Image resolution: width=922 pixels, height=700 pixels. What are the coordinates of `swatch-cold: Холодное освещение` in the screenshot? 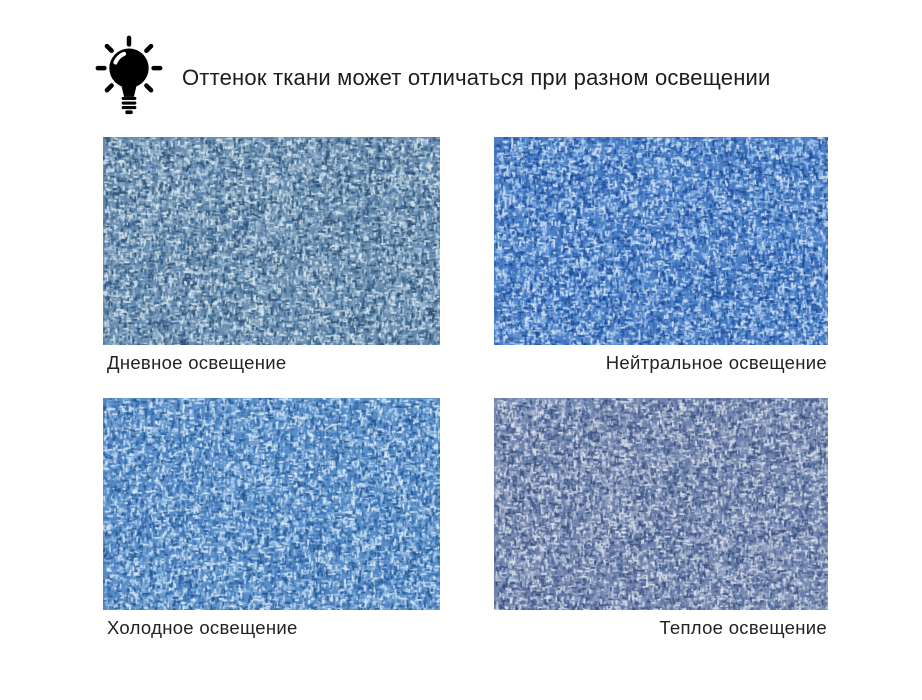 It's located at (271, 518).